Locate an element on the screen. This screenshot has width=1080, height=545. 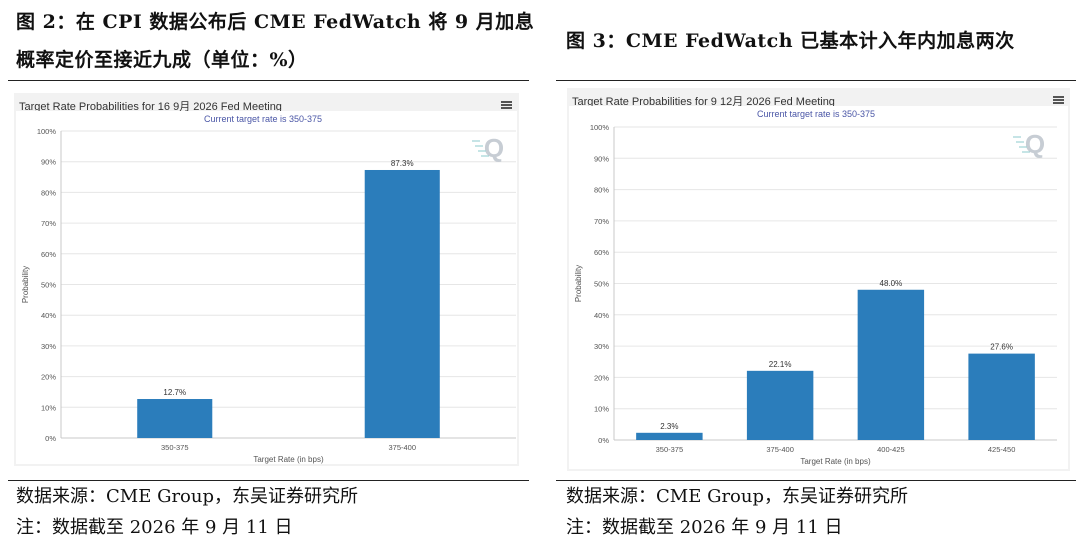
fig3-x-tick-label: 425-450 is located at coordinates (1002, 449).